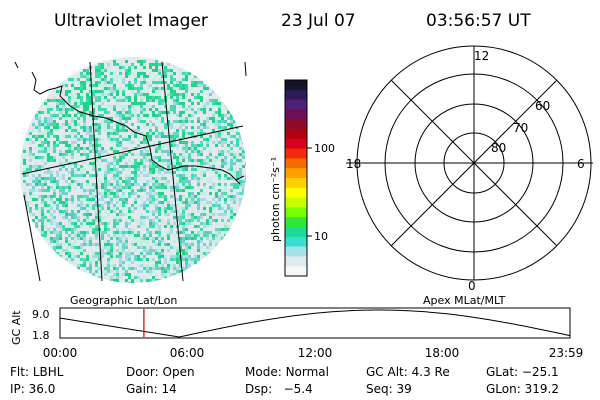  What do you see at coordinates (41, 314) in the screenshot?
I see `altitude-ytick-top: 9.0` at bounding box center [41, 314].